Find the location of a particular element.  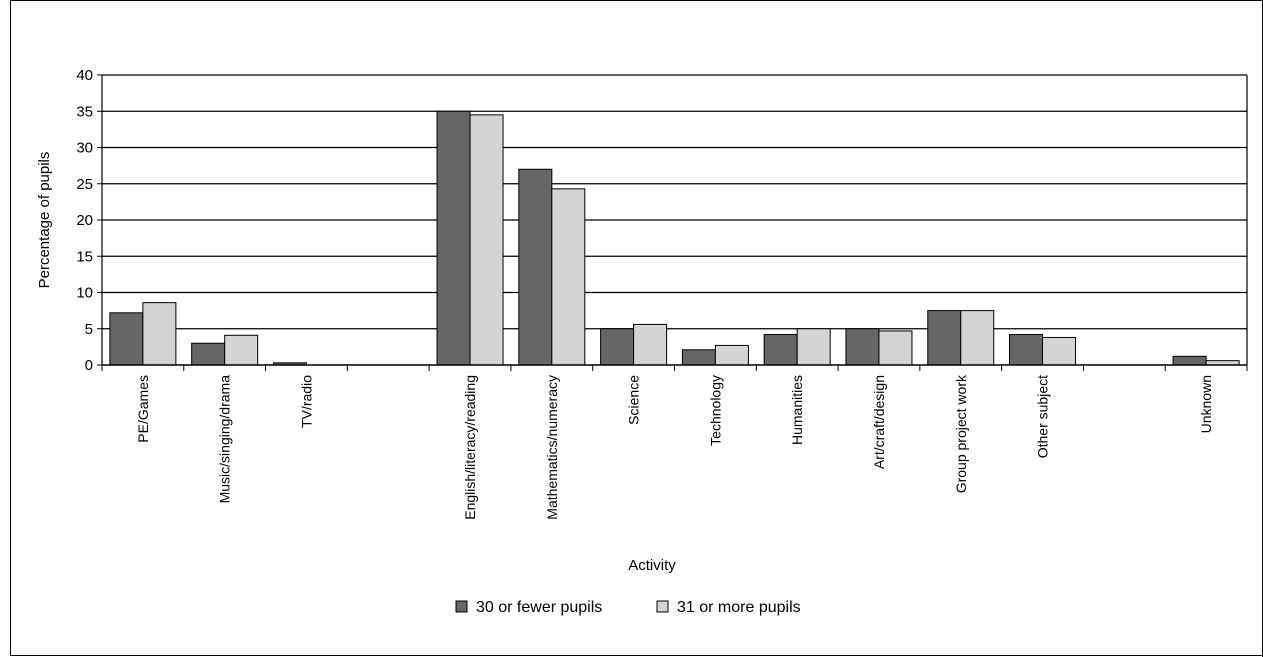

x-category-label: Mathematics/numeracy is located at coordinates (552, 447).